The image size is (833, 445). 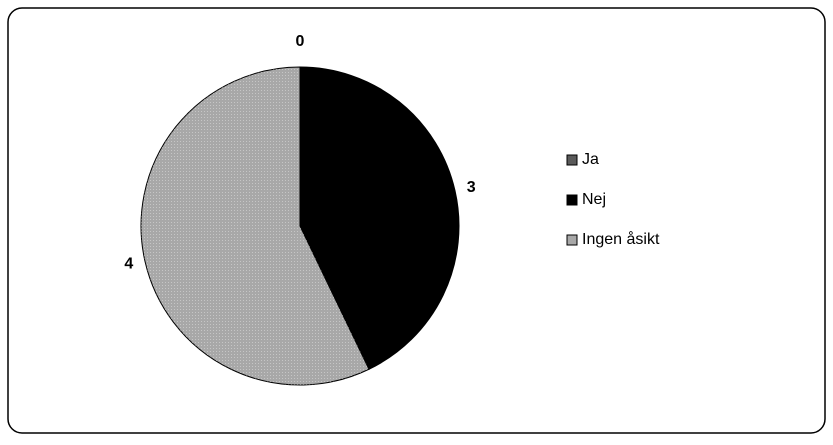 What do you see at coordinates (621, 239) in the screenshot?
I see `legend-label: Ingen åsikt` at bounding box center [621, 239].